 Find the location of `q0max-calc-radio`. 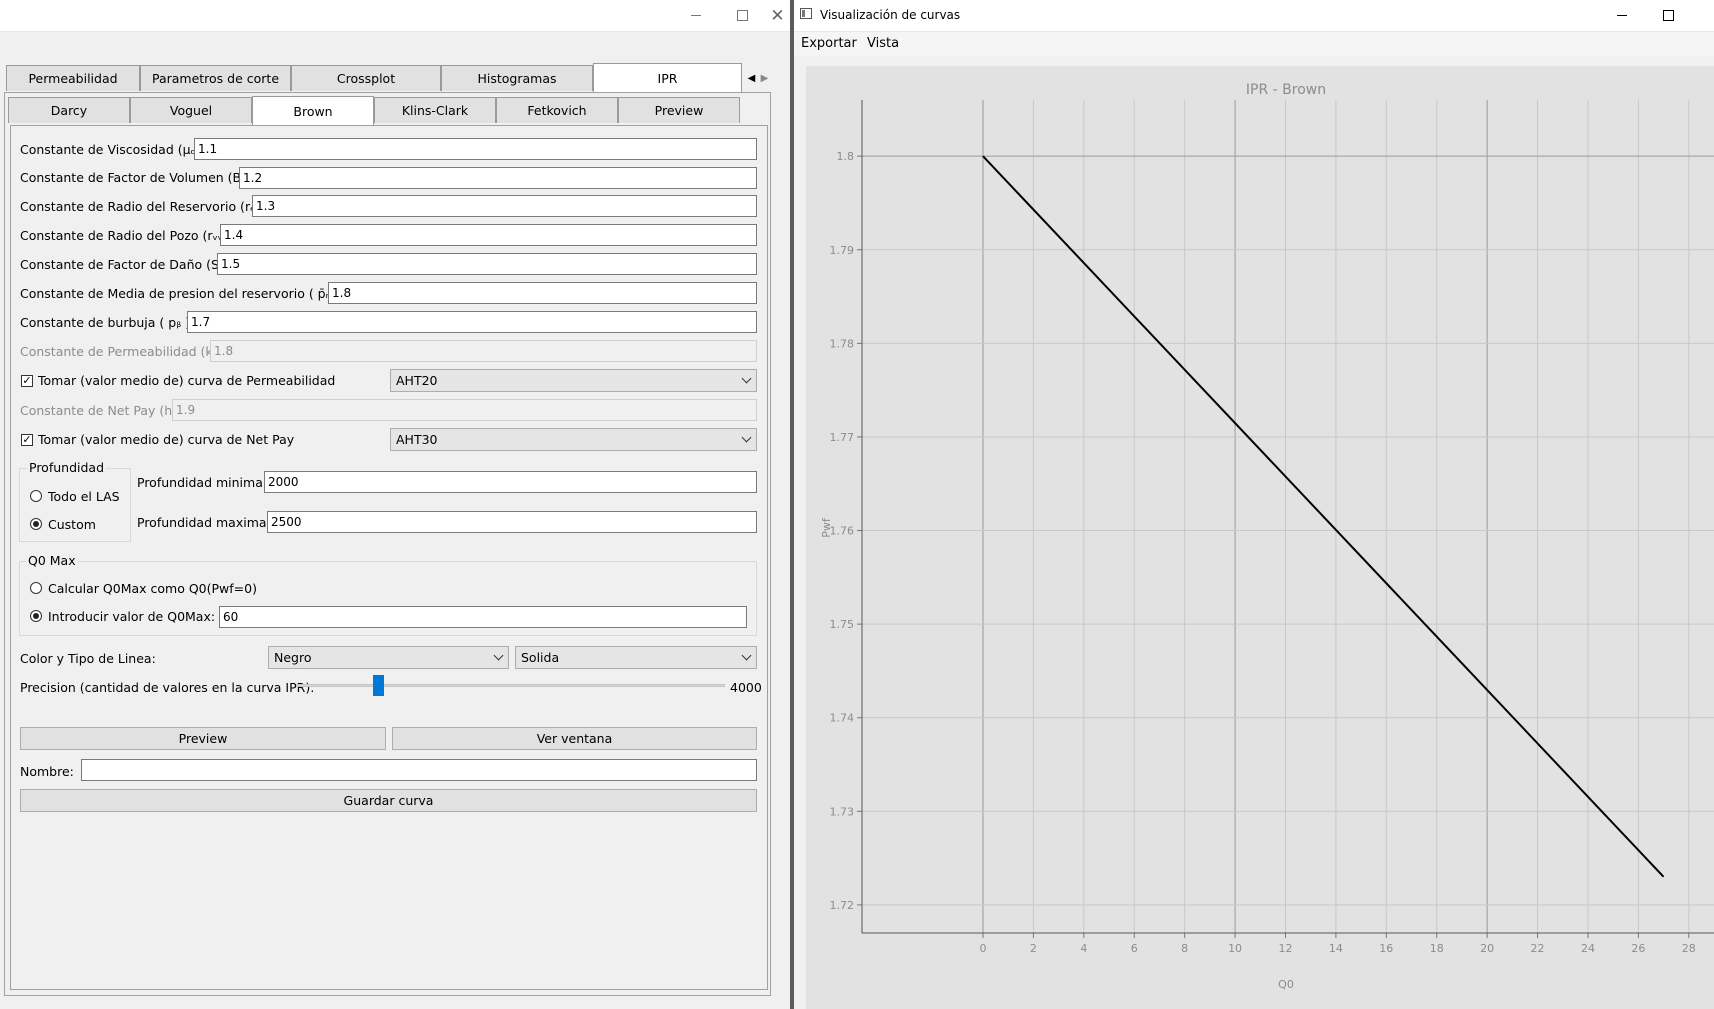

q0max-calc-radio is located at coordinates (36, 588).